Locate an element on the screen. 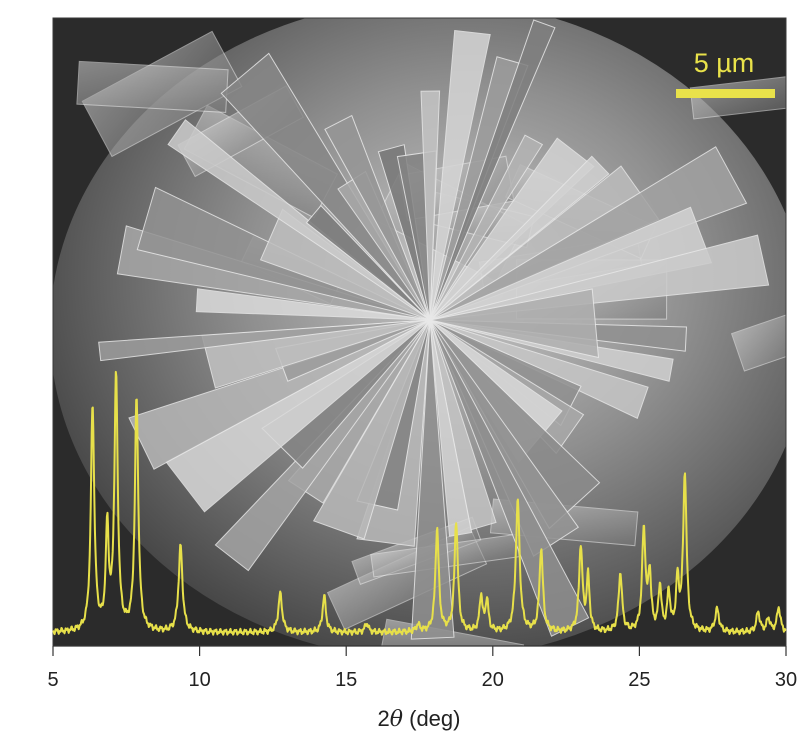 The height and width of the screenshot is (734, 799). scale-bar is located at coordinates (725, 93).